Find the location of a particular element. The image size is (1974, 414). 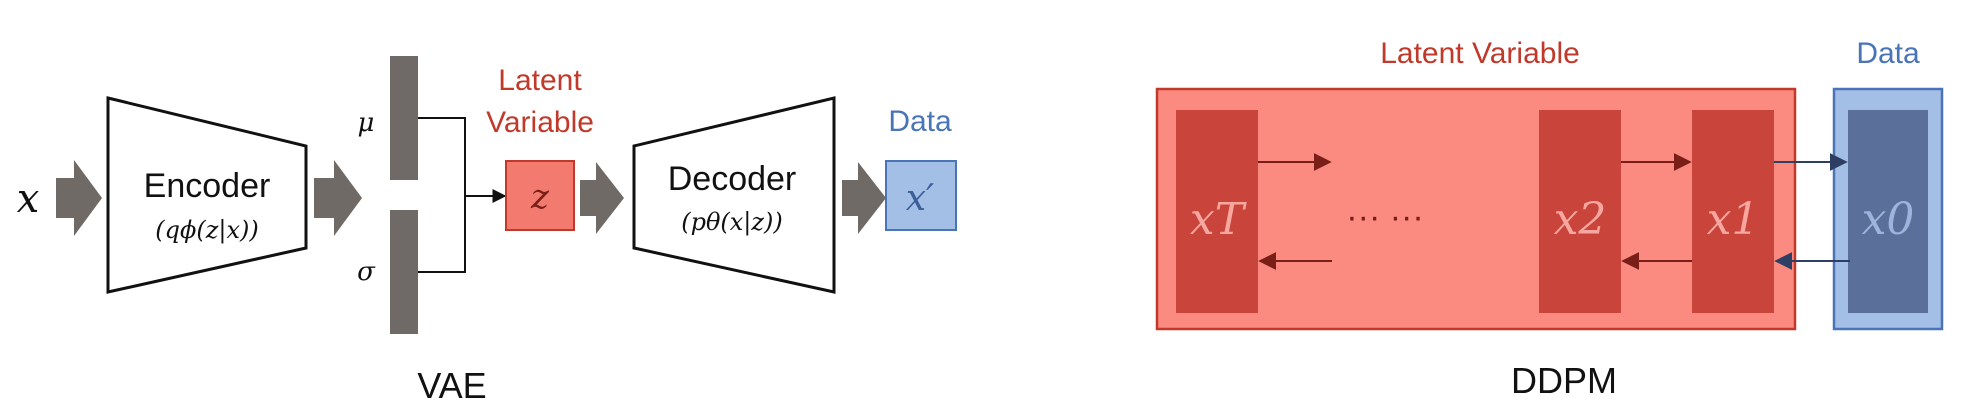

ddpm-caption: DDPM is located at coordinates (1564, 380).